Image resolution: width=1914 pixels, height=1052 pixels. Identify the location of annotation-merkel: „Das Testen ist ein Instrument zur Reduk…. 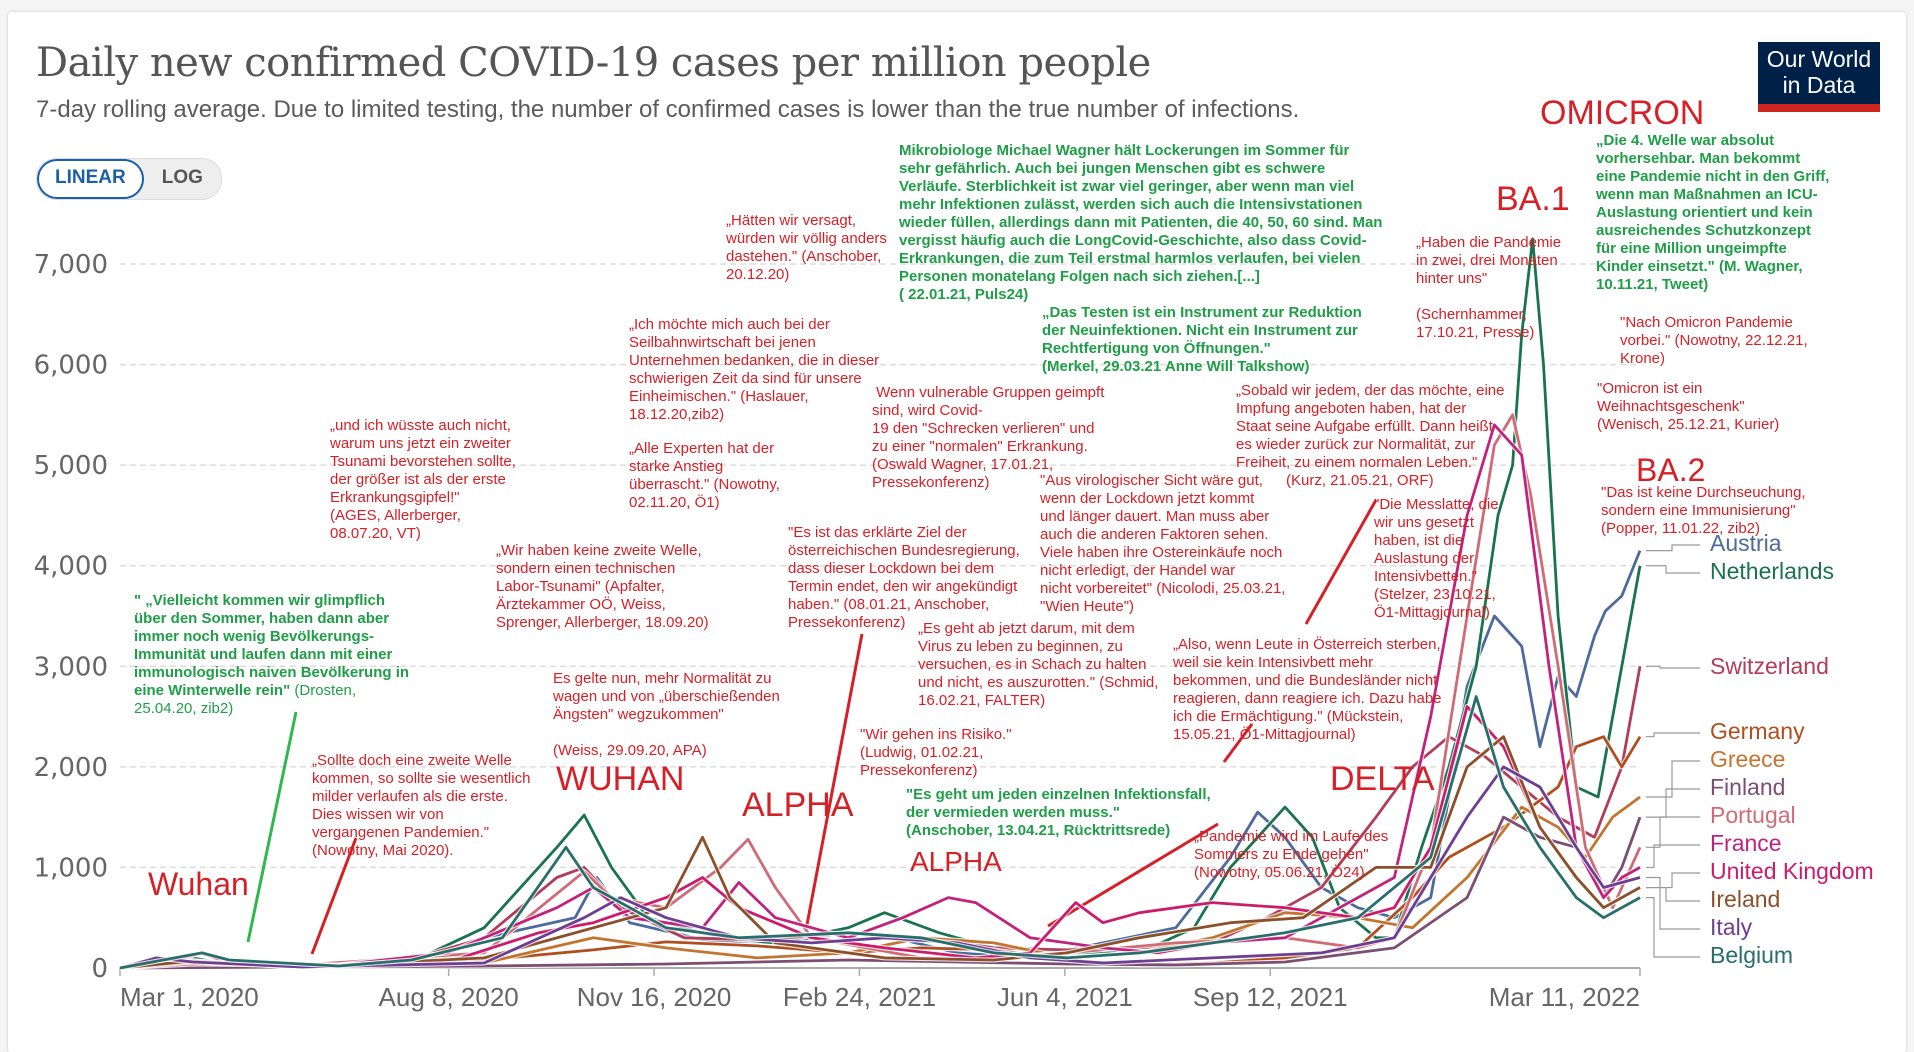
(1202, 339).